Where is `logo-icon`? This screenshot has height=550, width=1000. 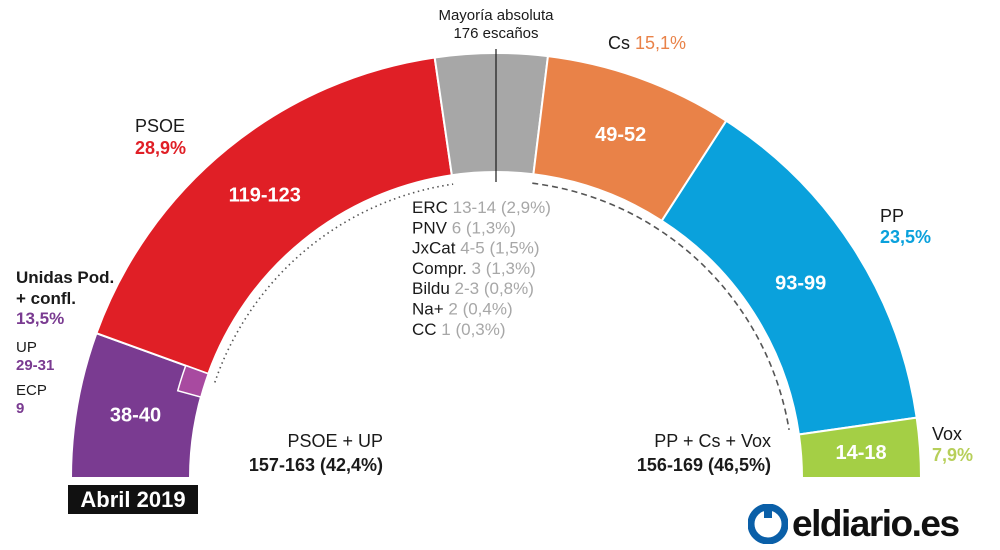
logo-icon is located at coordinates (768, 524).